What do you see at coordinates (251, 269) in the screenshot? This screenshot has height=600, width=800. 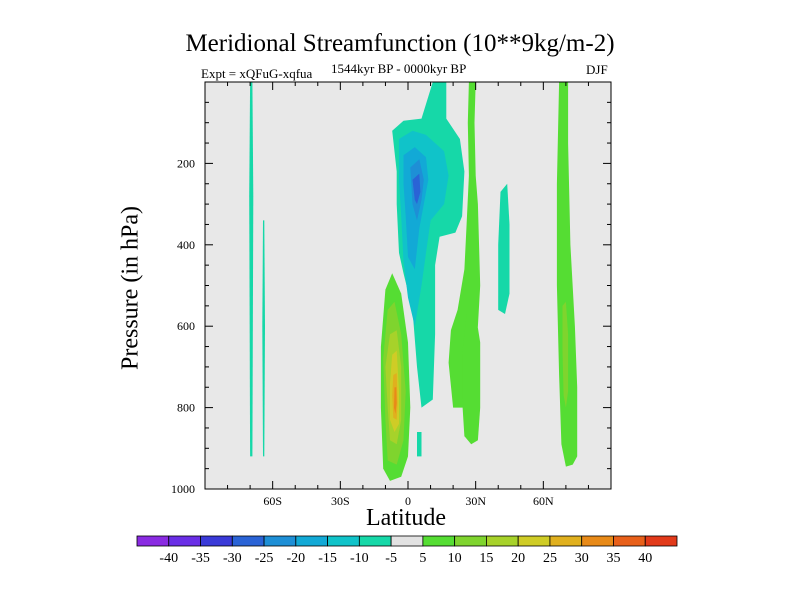 I see `contour-sh-polar-cell` at bounding box center [251, 269].